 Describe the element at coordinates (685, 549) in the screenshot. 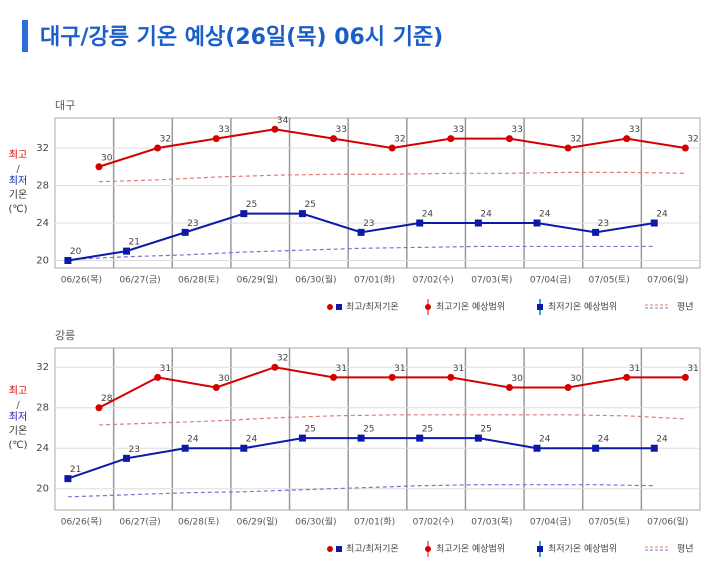

I see `legend-label: 평년` at that location.